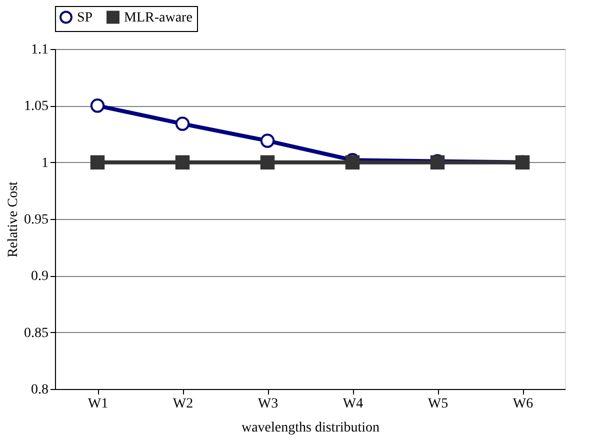 Image resolution: width=615 pixels, height=441 pixels. I want to click on y-tick-label: 1.05, so click(36, 106).